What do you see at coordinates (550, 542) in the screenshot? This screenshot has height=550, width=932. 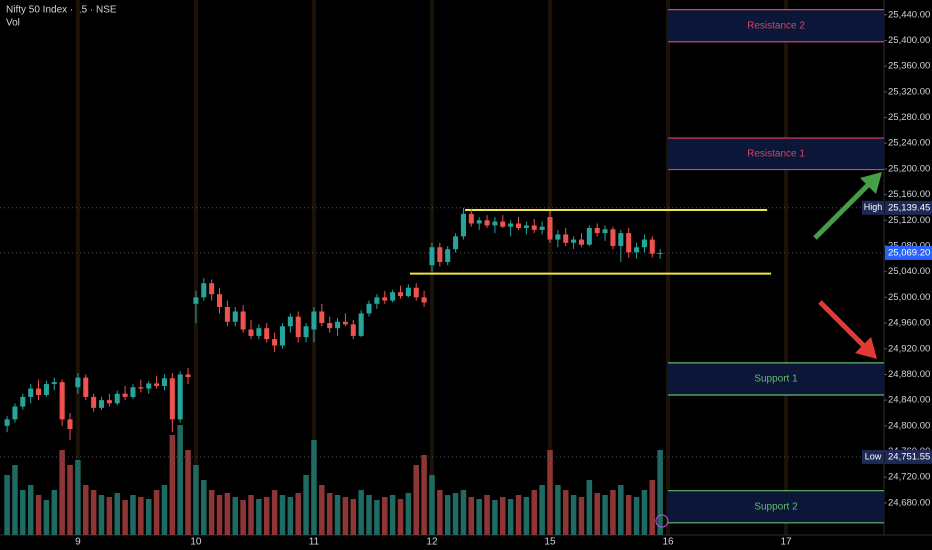 I see `x-tick-label: 15` at bounding box center [550, 542].